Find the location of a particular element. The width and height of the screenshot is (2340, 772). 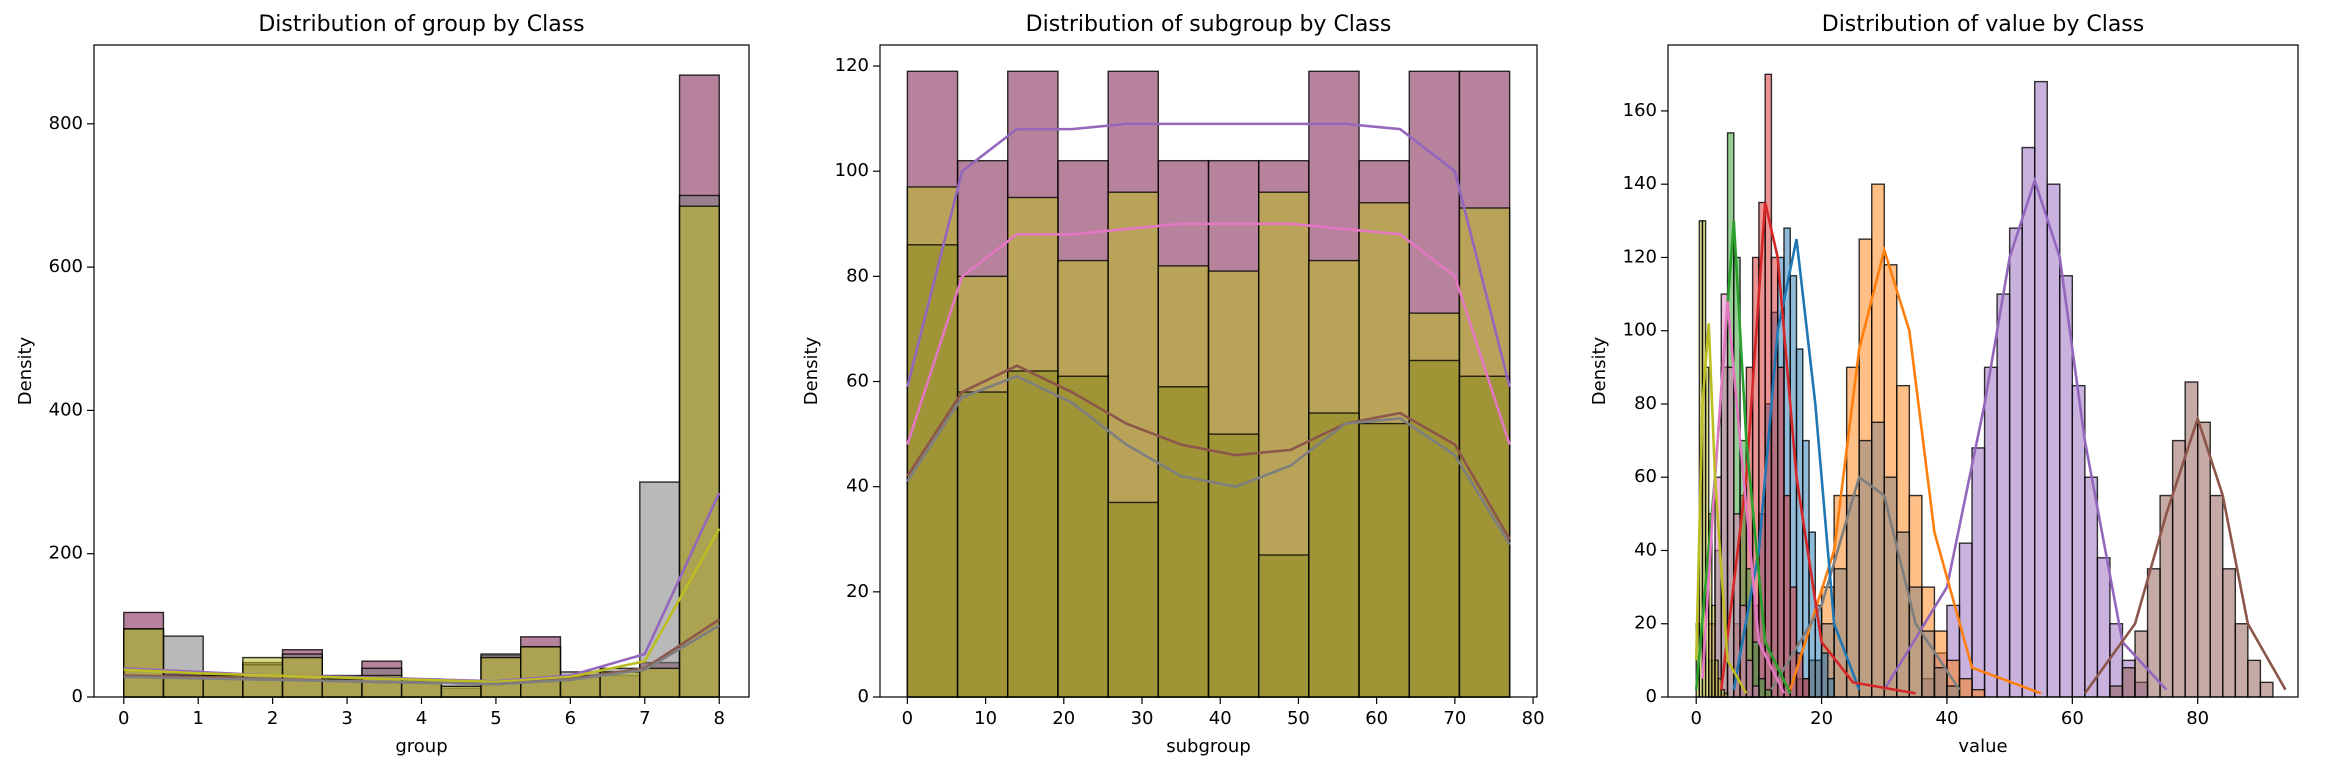

y-axis-label: Density is located at coordinates (1599, 370).